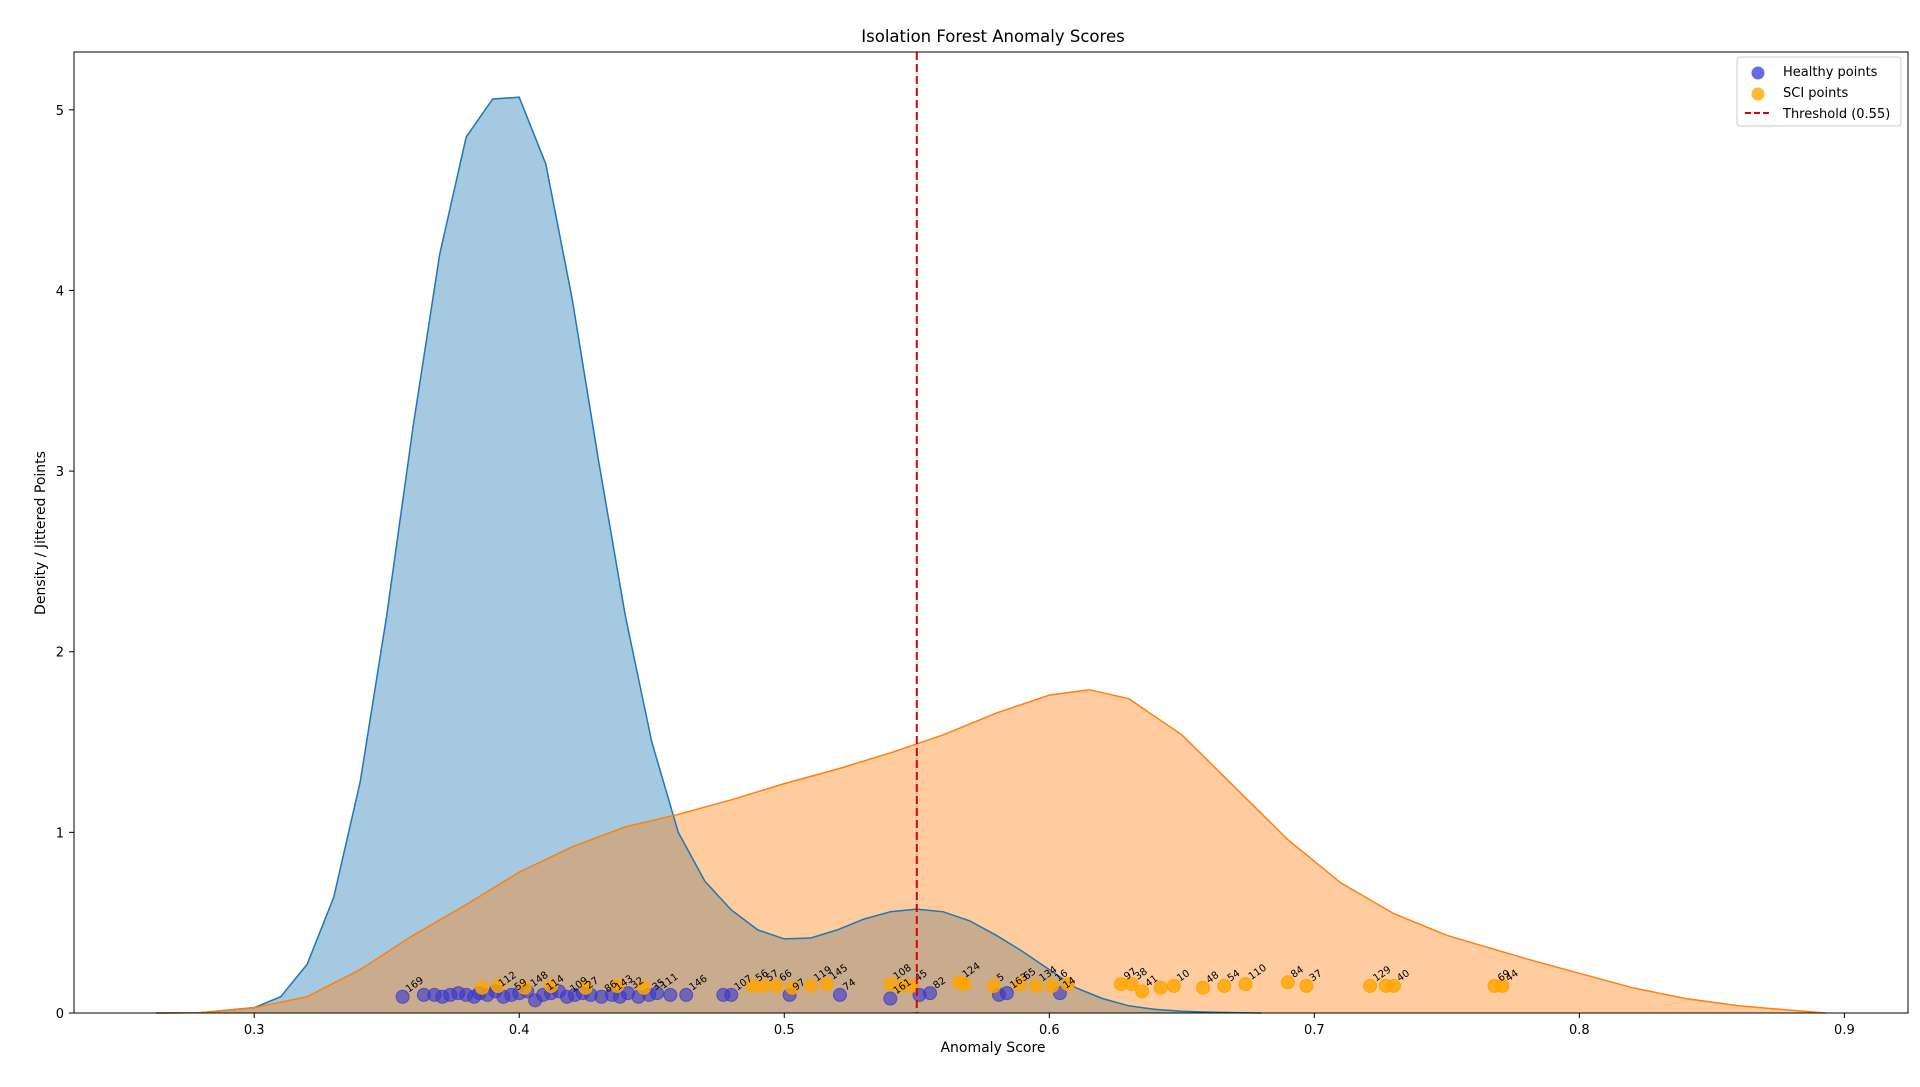 This screenshot has width=1920, height=1087. Describe the element at coordinates (1579, 1030) in the screenshot. I see `x-tick-label: 0.8` at that location.